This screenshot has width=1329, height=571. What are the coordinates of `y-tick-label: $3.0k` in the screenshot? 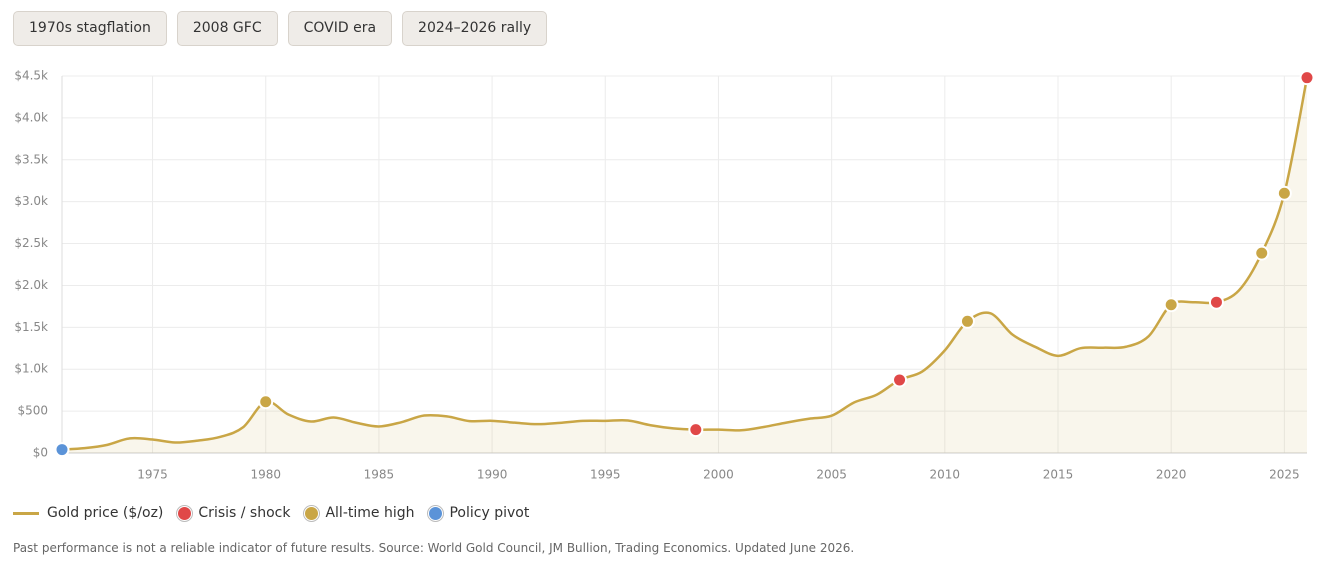 It's located at (31, 201).